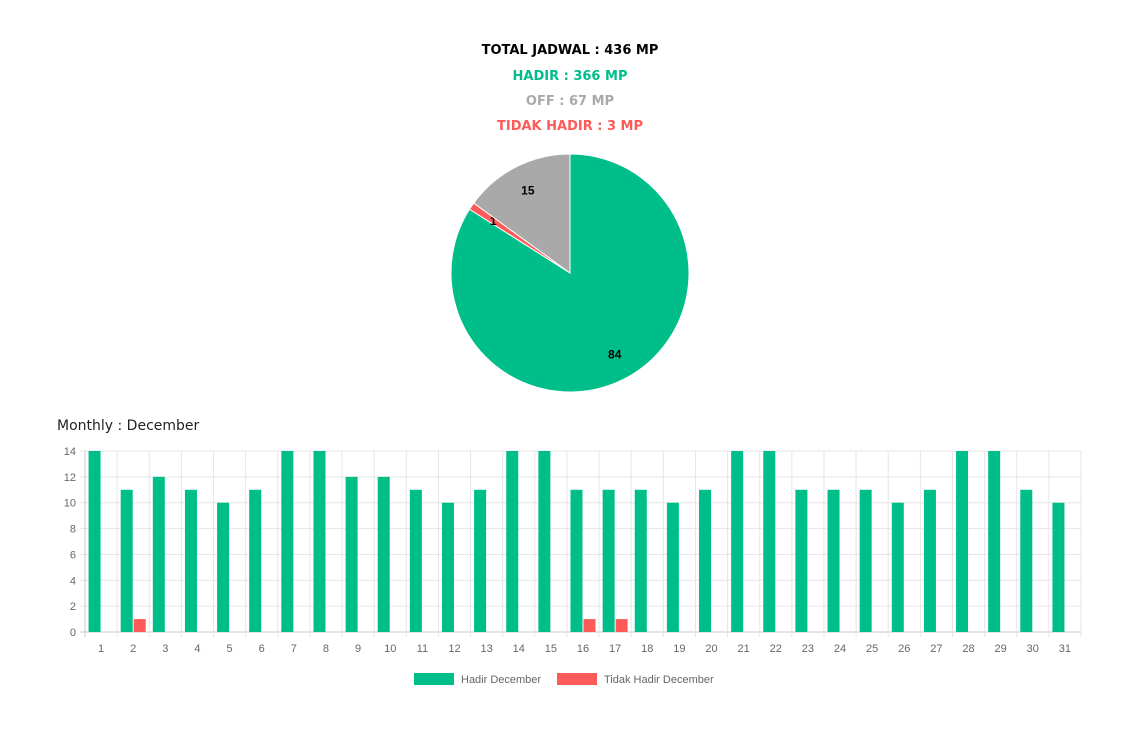 This screenshot has height=739, width=1140. I want to click on x-tick-label: 27, so click(936, 649).